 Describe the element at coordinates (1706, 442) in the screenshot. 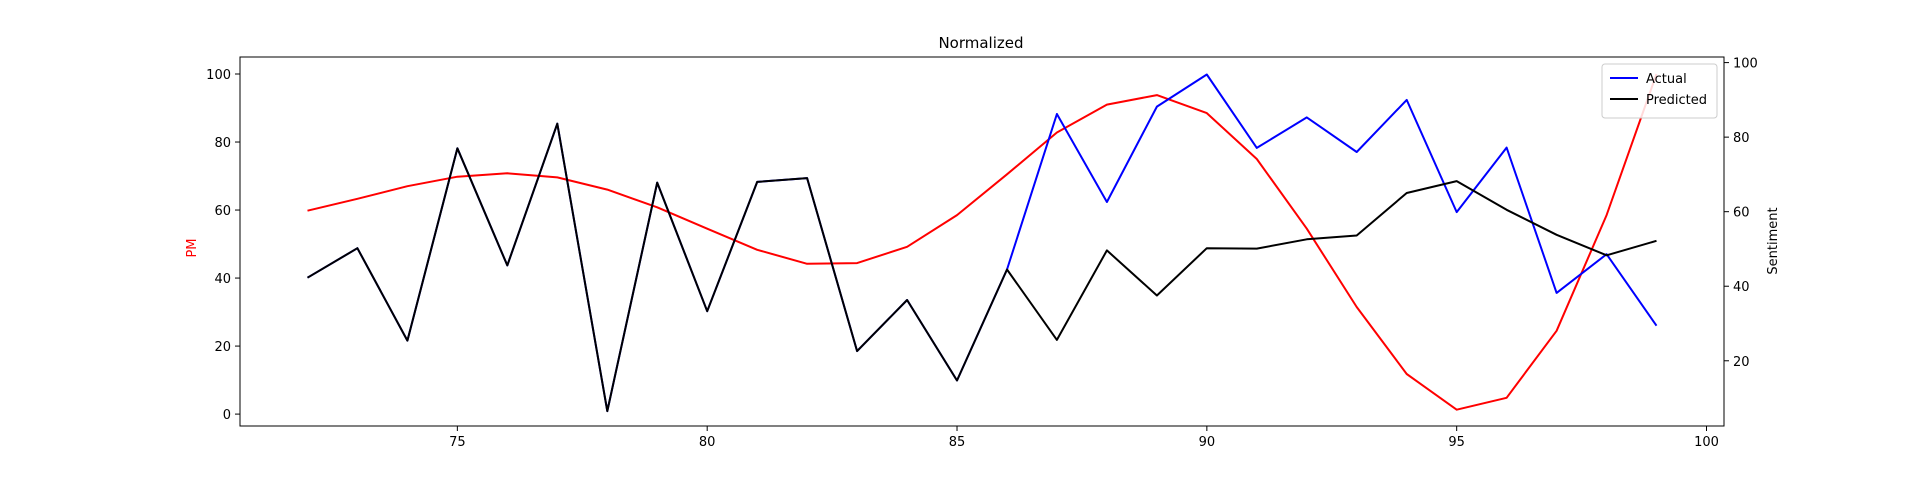

I see `x-tick-label-100: 100` at that location.